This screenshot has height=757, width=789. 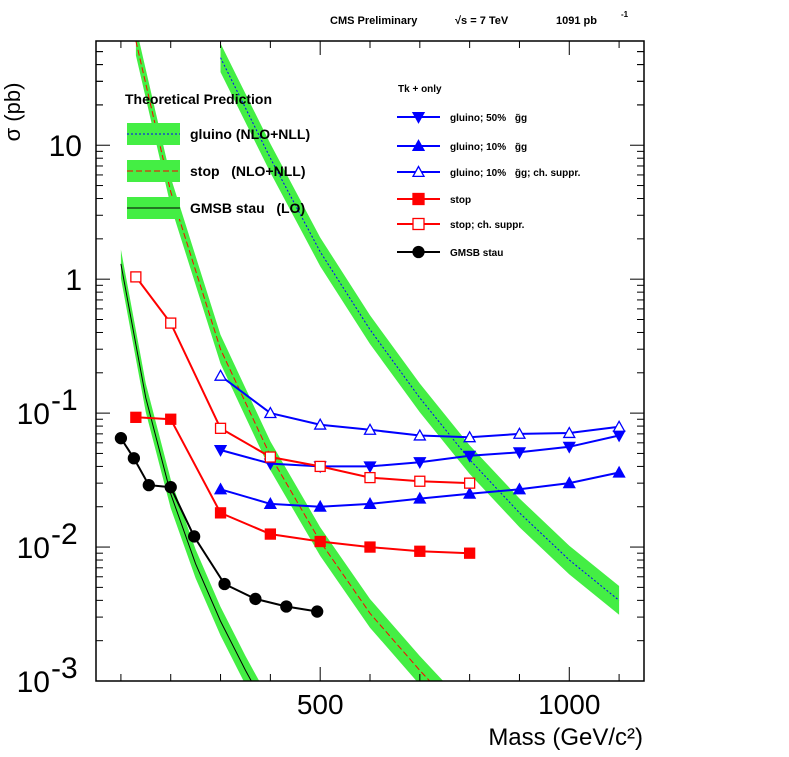 I want to click on exp-legend-title: Tk + only, so click(x=420, y=89).